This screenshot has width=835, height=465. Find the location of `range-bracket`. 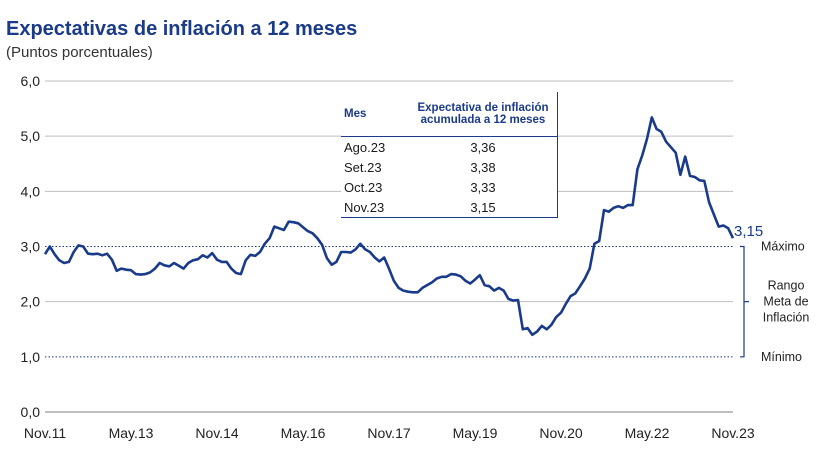

range-bracket is located at coordinates (742, 301).